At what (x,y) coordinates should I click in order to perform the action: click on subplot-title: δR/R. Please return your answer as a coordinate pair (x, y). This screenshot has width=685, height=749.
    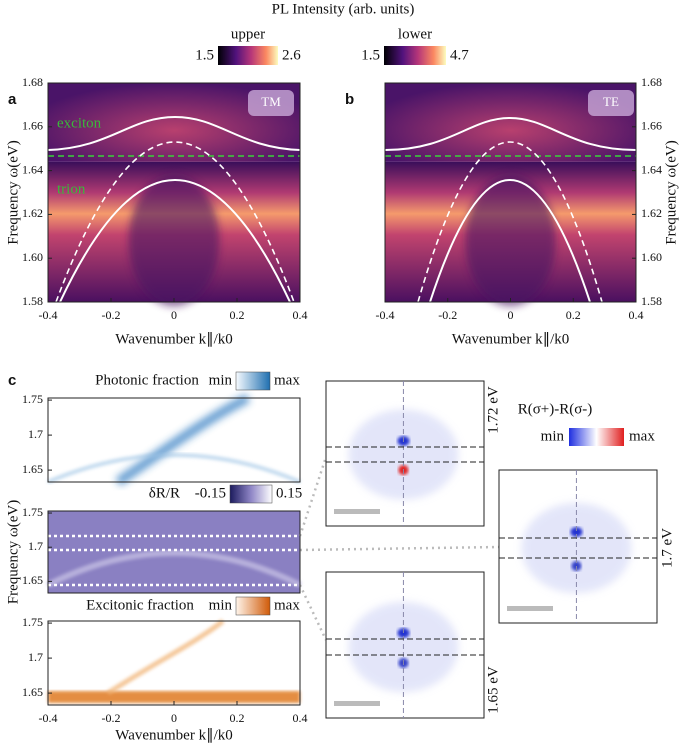
    Looking at the image, I should click on (164, 493).